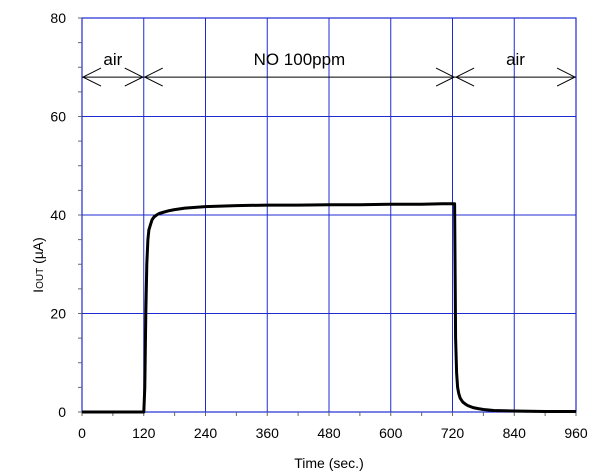  I want to click on phase-annotations: air NO 100ppm air, so click(329, 68).